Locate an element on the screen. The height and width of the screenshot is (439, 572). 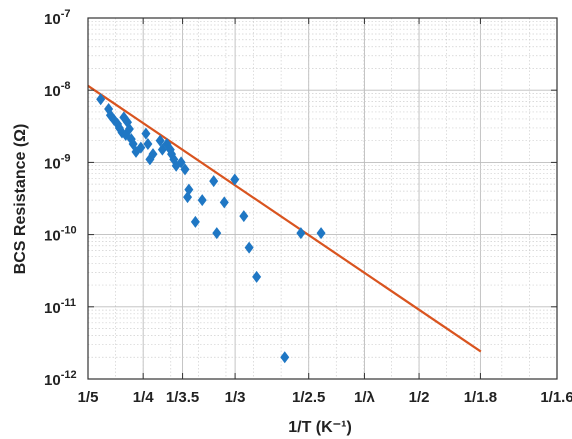
y-tick-label: 10⁻¹⁰ is located at coordinates (60, 235).